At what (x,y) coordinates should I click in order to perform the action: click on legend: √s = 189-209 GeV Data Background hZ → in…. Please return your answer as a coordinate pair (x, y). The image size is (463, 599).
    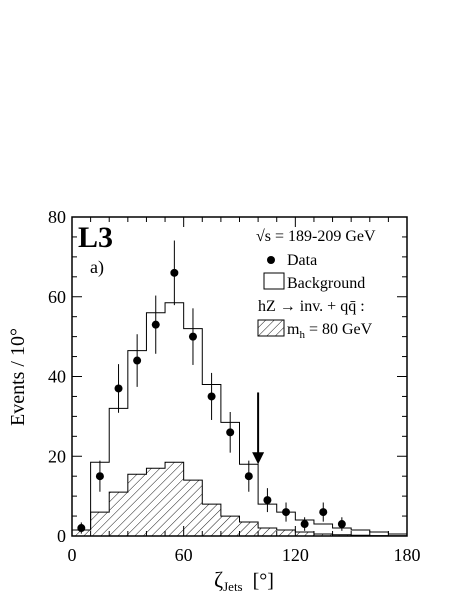
    Looking at the image, I should click on (316, 284).